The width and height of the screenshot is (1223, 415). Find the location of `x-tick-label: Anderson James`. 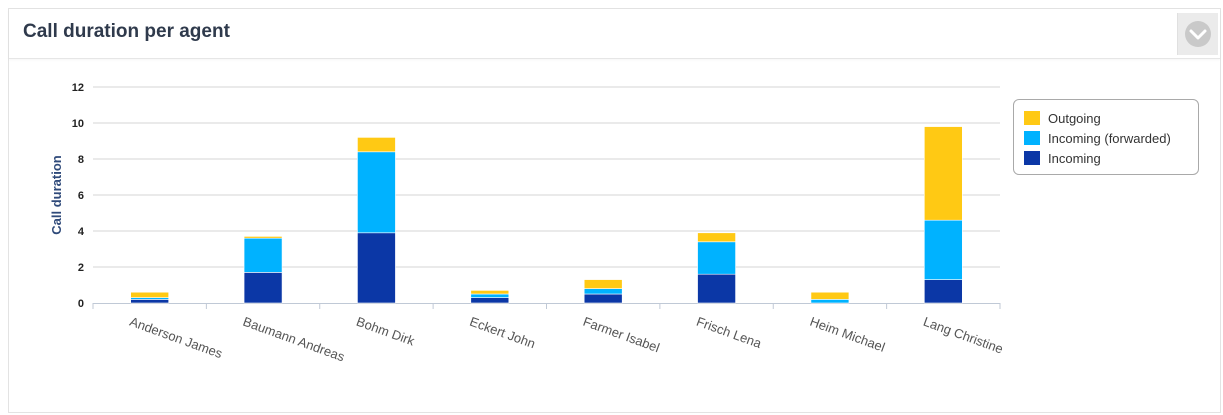

x-tick-label: Anderson James is located at coordinates (176, 338).